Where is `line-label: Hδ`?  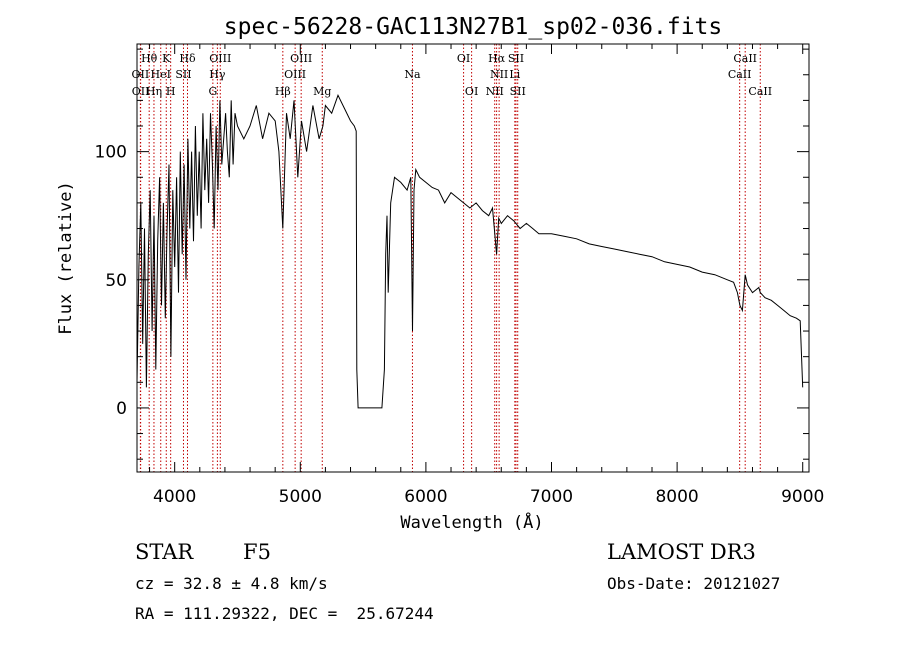
line-label: Hδ is located at coordinates (187, 58).